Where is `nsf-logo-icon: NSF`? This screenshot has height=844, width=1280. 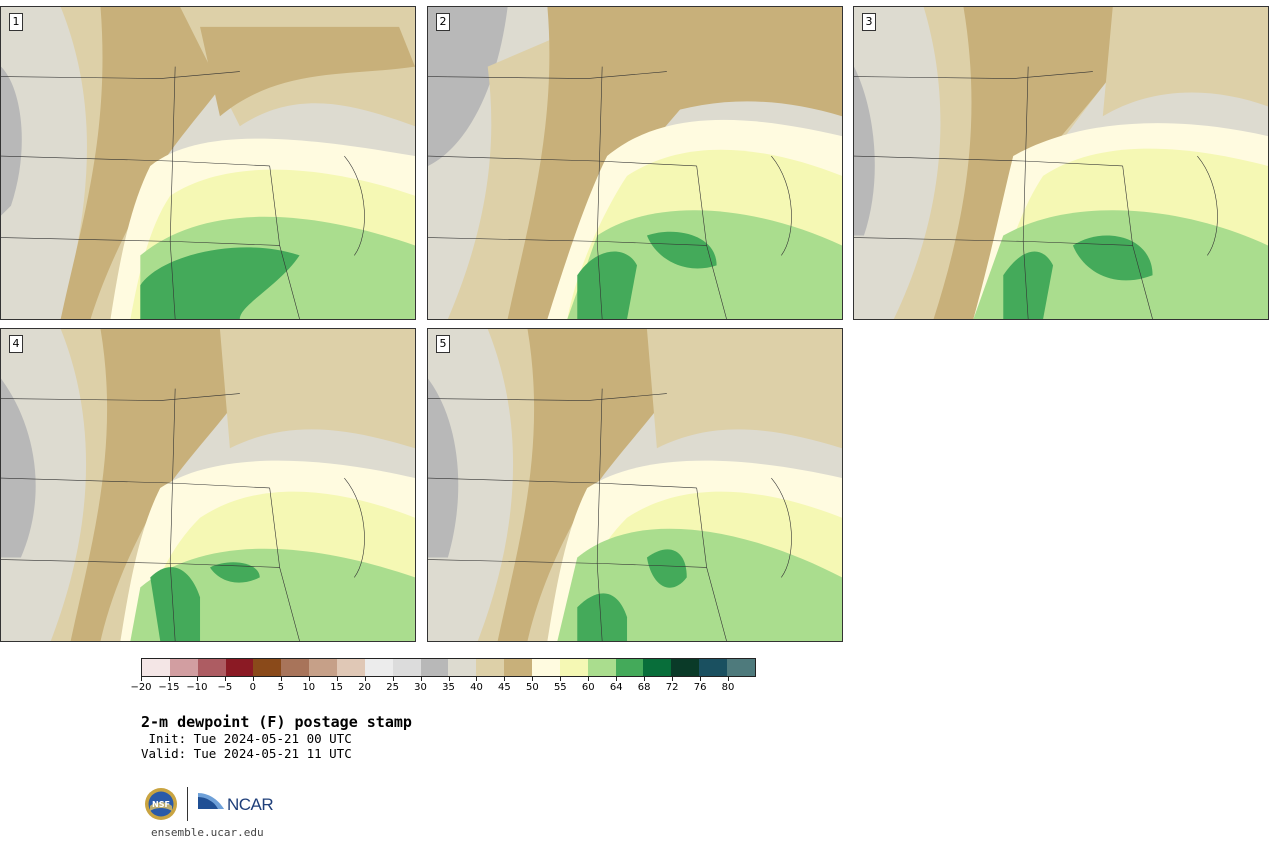 nsf-logo-icon: NSF is located at coordinates (161, 804).